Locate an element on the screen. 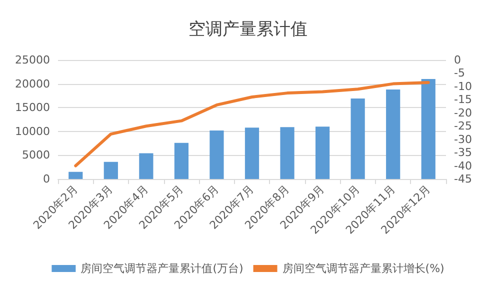  y-tick-label: 15000 is located at coordinates (32, 107).